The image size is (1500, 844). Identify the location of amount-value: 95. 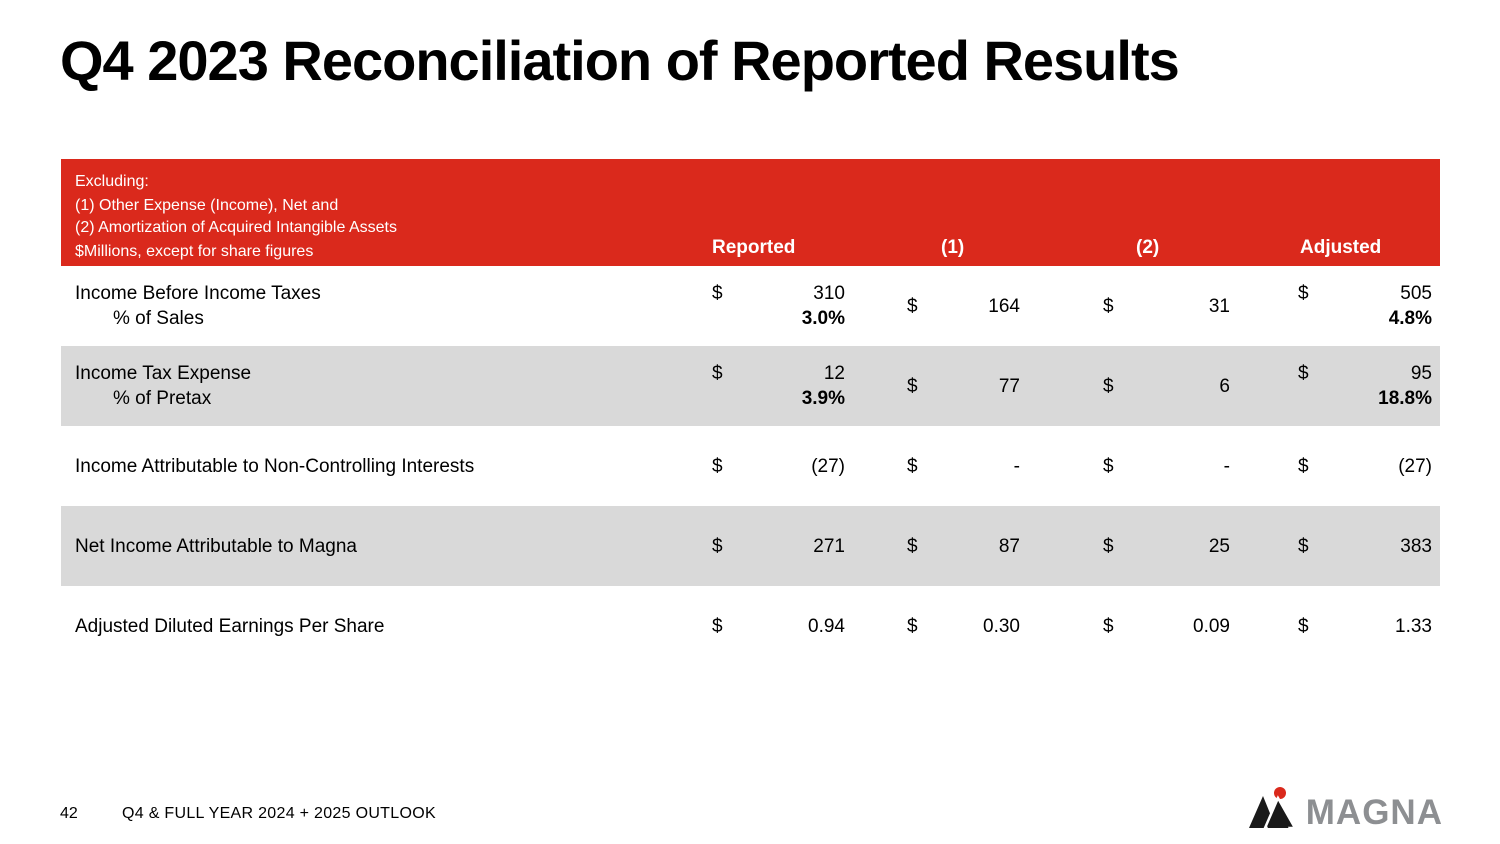
(1421, 373).